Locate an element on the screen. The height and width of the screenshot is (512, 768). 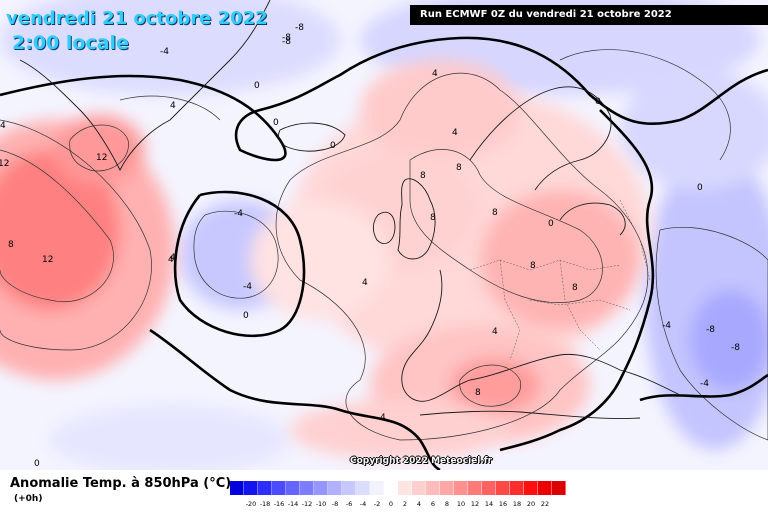
zero-contour-east is located at coordinates (577, 280).